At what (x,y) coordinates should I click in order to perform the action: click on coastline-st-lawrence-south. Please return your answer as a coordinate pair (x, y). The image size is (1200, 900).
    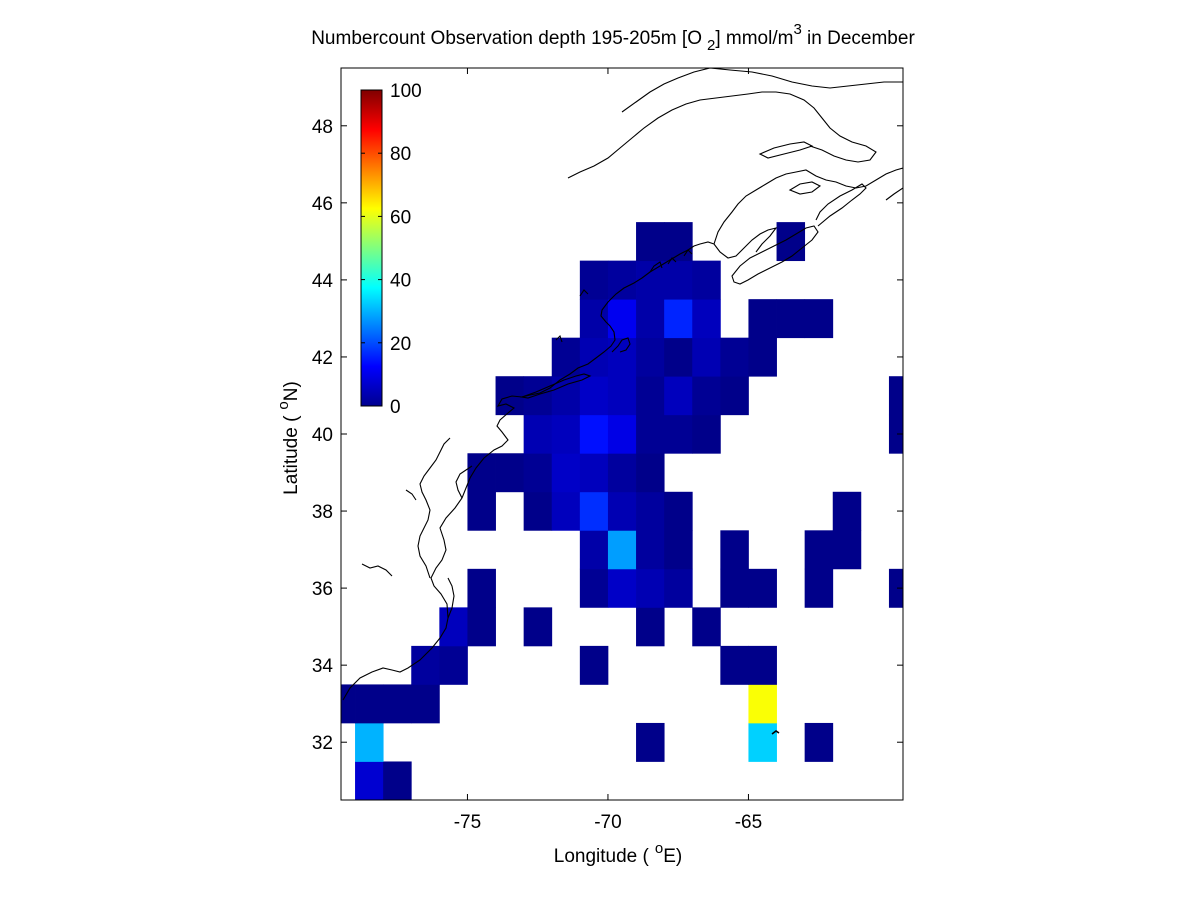
    Looking at the image, I should click on (722, 135).